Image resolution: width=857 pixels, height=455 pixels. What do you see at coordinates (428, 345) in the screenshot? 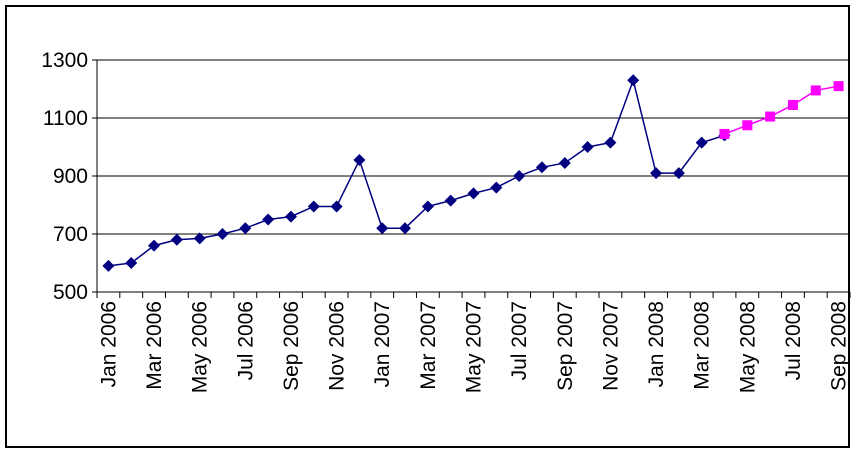
I see `x-tick-label: Mar 2007` at bounding box center [428, 345].